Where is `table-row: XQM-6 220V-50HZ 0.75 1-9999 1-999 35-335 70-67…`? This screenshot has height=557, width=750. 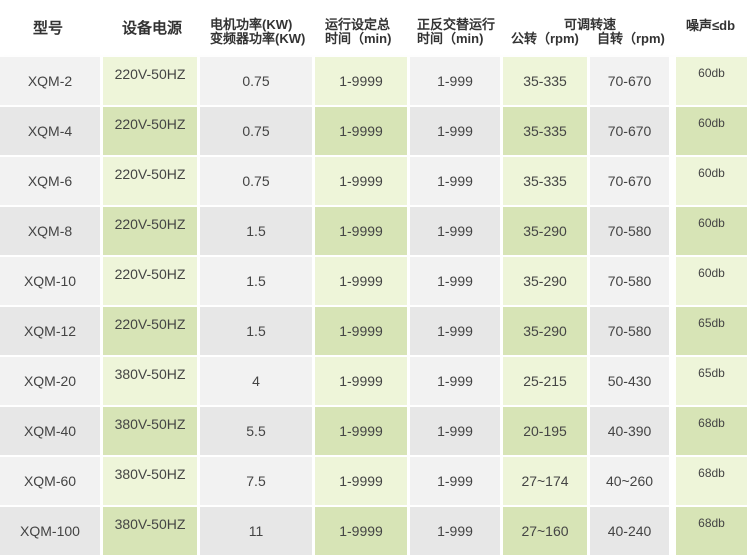
table-row: XQM-6 220V-50HZ 0.75 1-9999 1-999 35-335 70-67… is located at coordinates (375, 182).